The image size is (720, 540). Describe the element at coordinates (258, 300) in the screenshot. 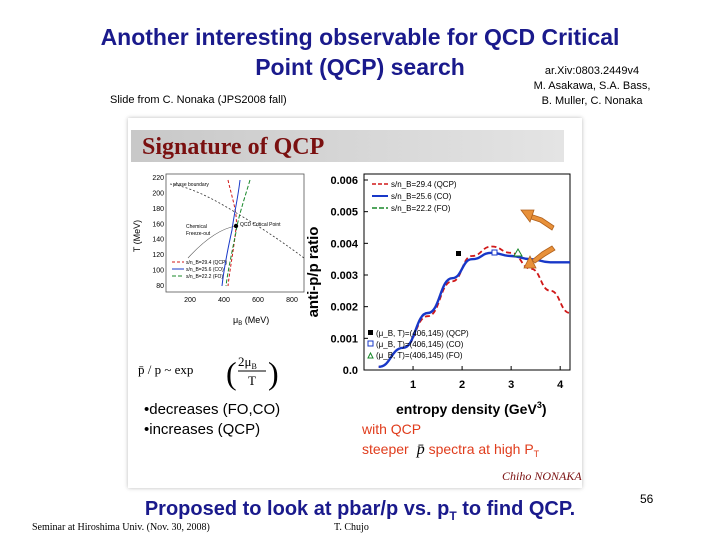

I see `phase-xtick-label: 600` at that location.